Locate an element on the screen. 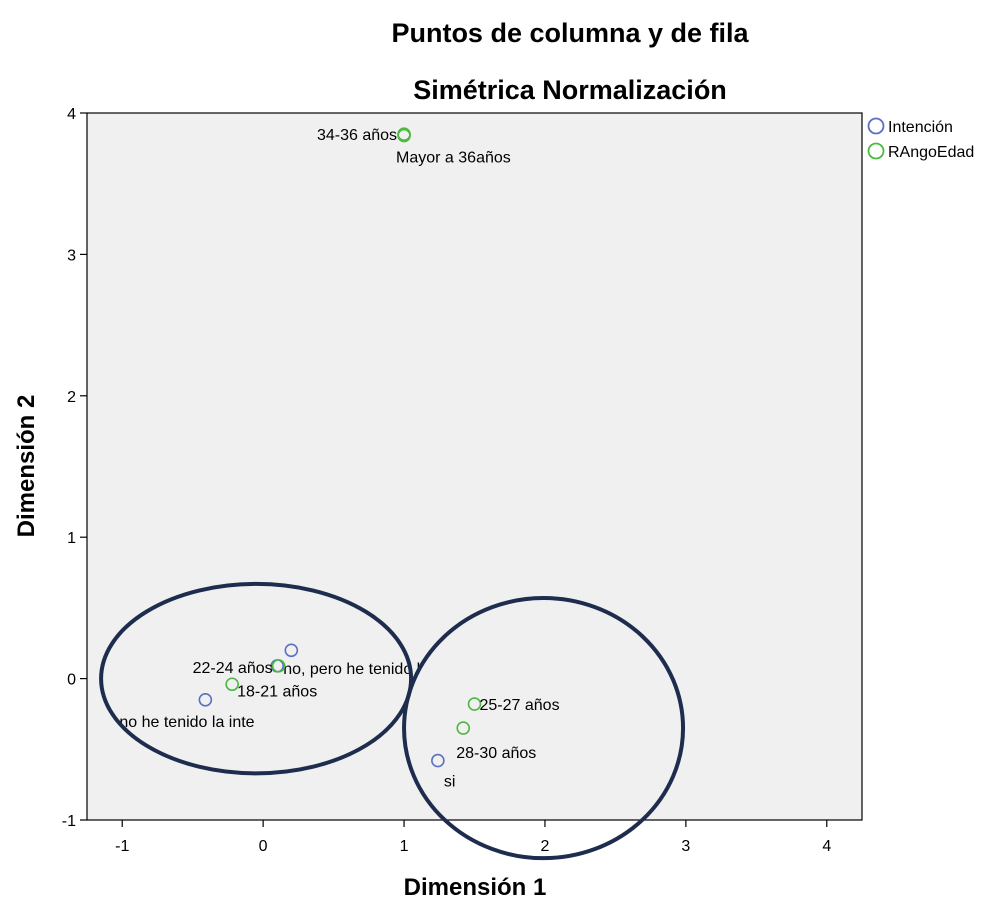  y-tick-label: -1 is located at coordinates (69, 821).